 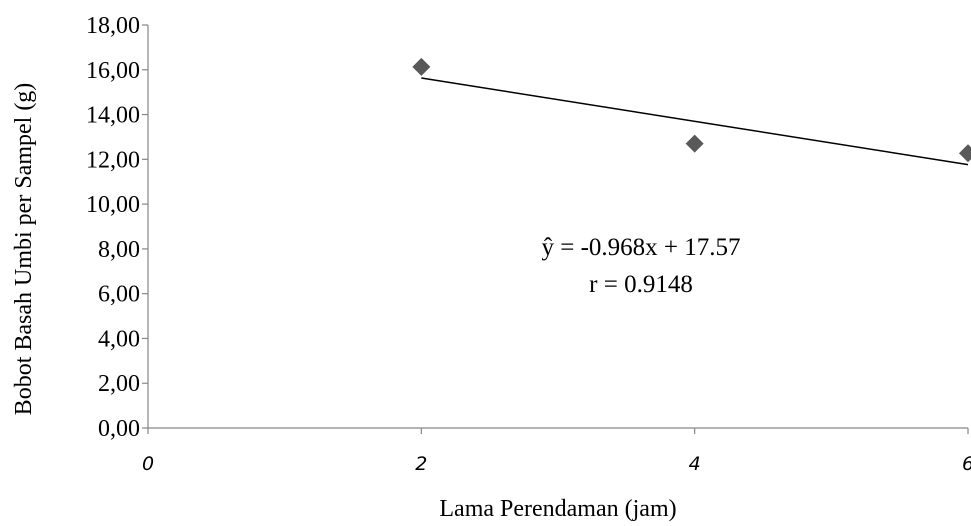 I want to click on correlation-coefficient: r = 0.9148, so click(x=641, y=284).